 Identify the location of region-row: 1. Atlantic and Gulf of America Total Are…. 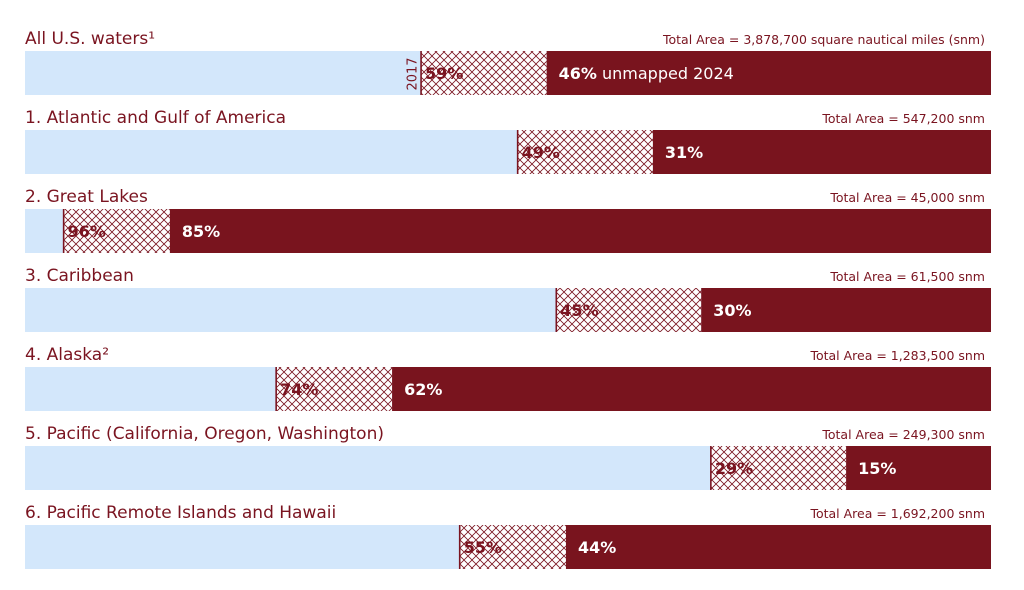
(508, 141).